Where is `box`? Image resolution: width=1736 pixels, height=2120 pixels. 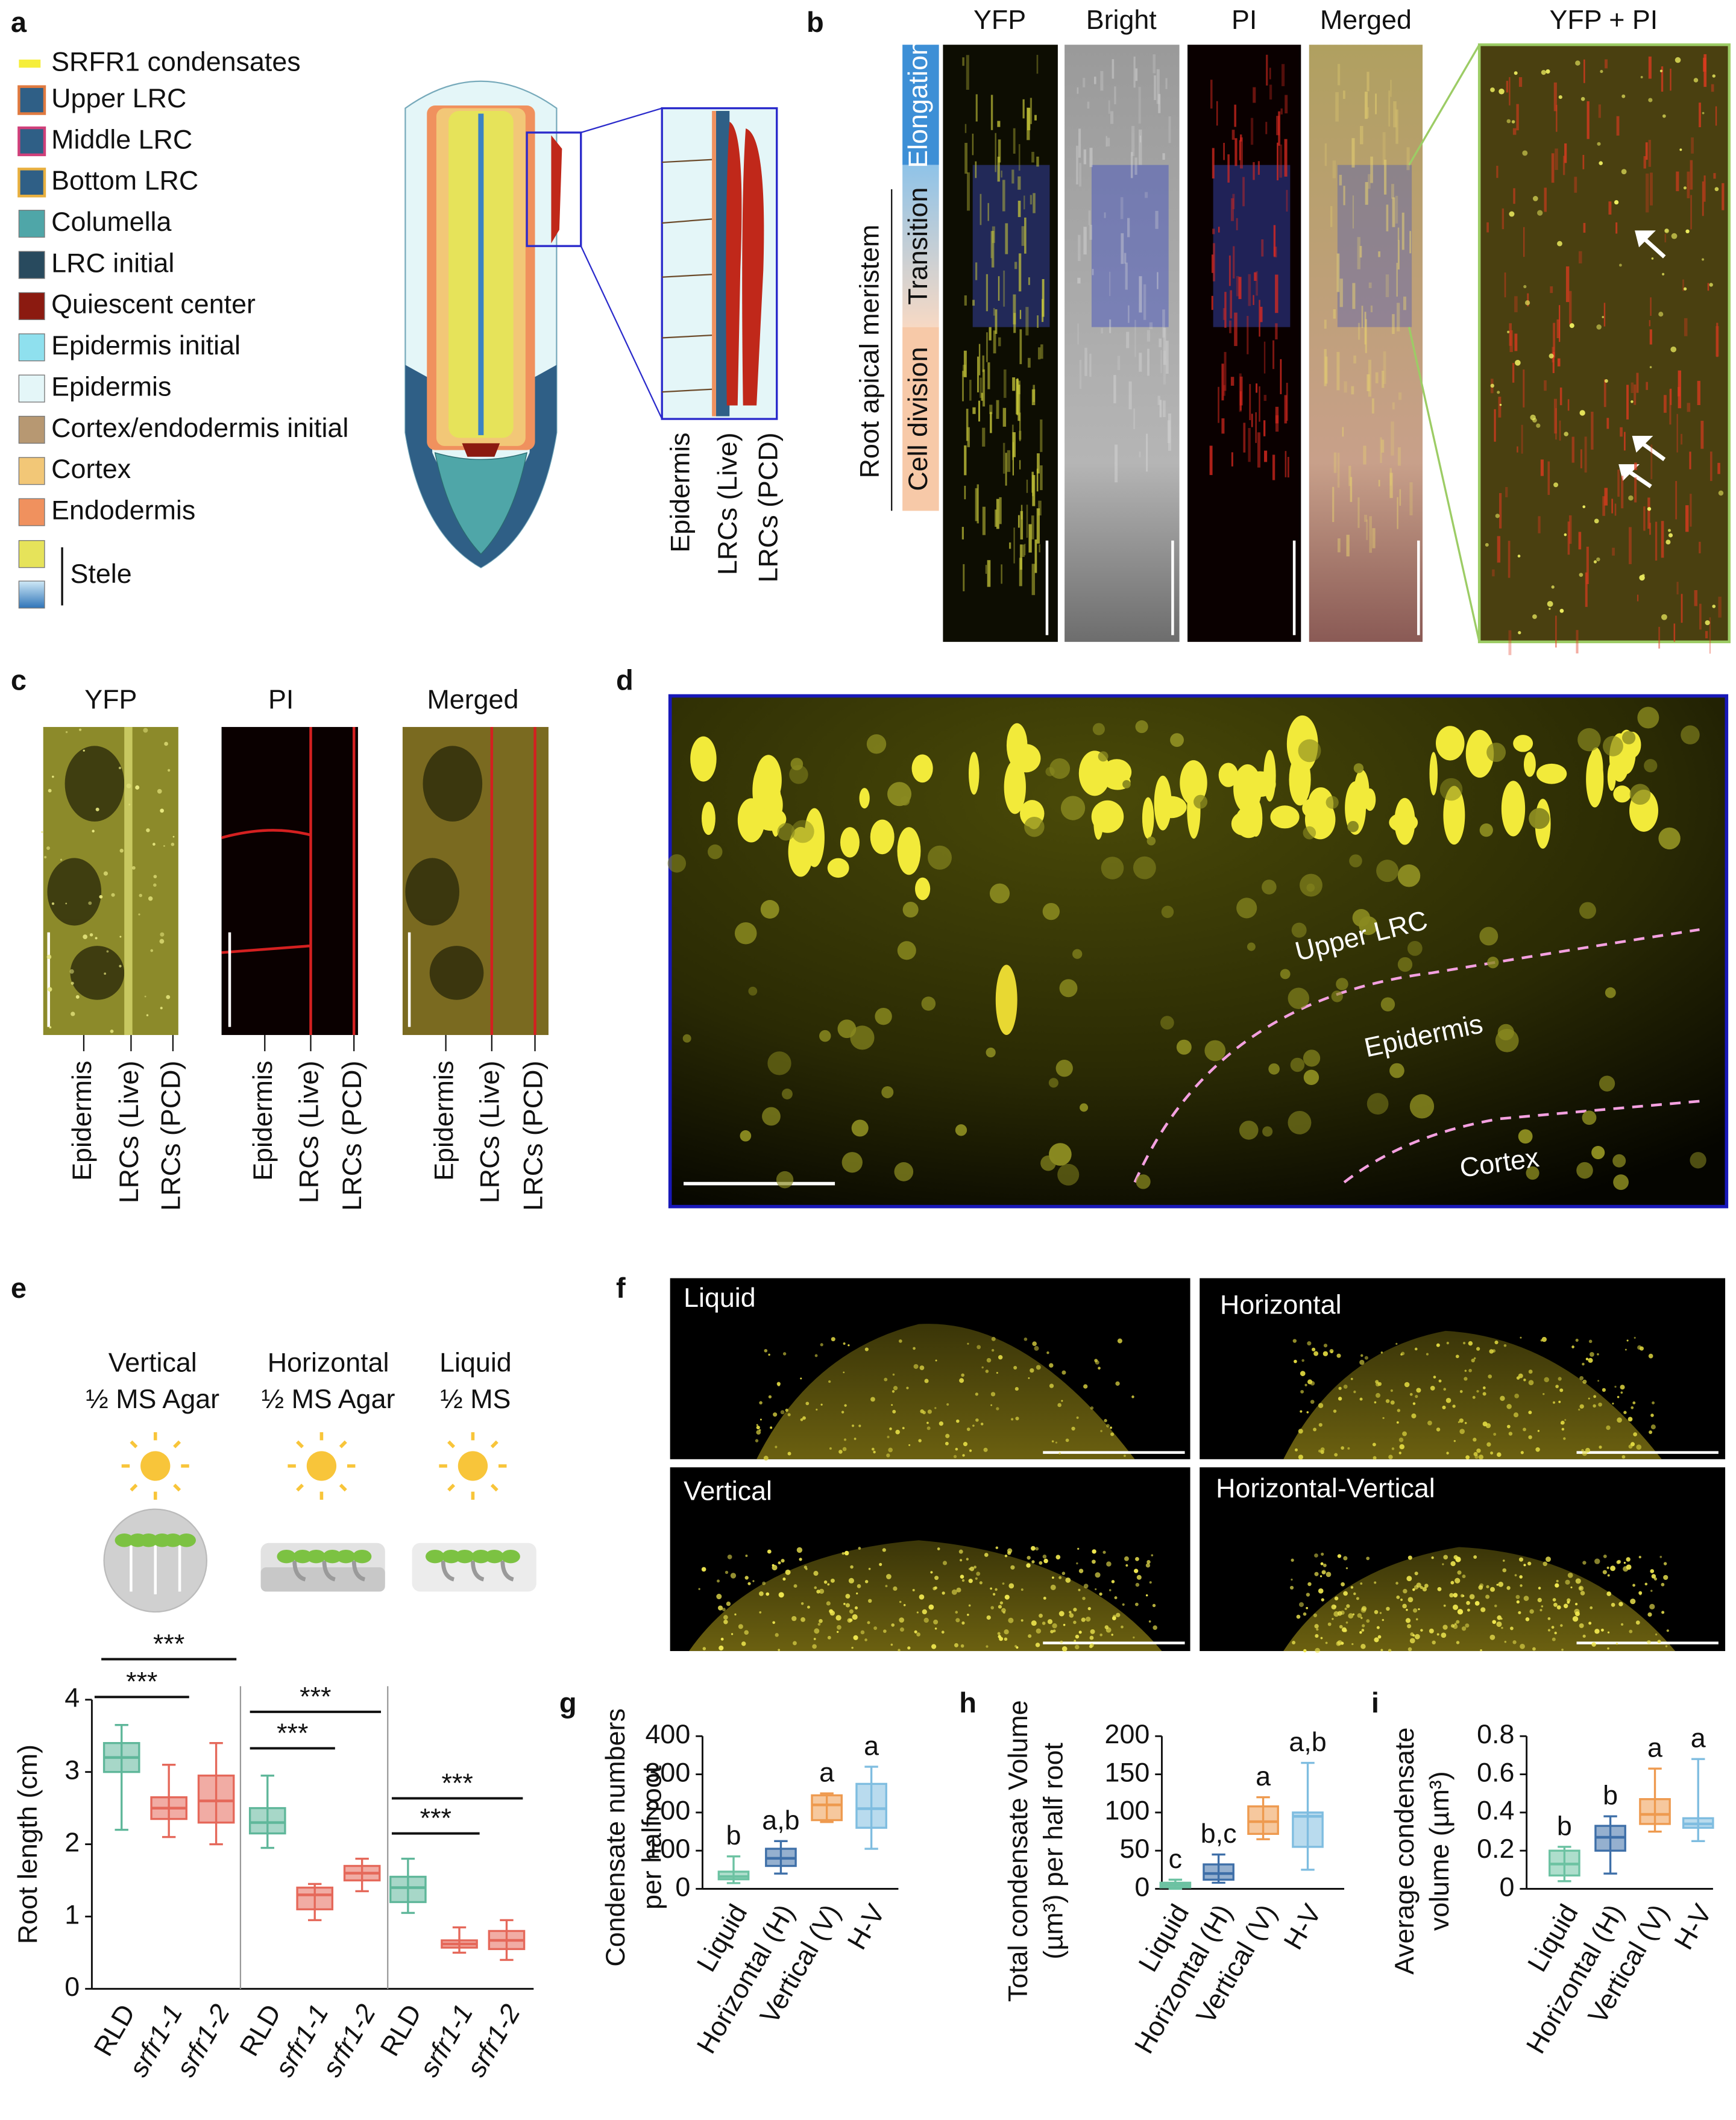
box is located at coordinates (267, 1821).